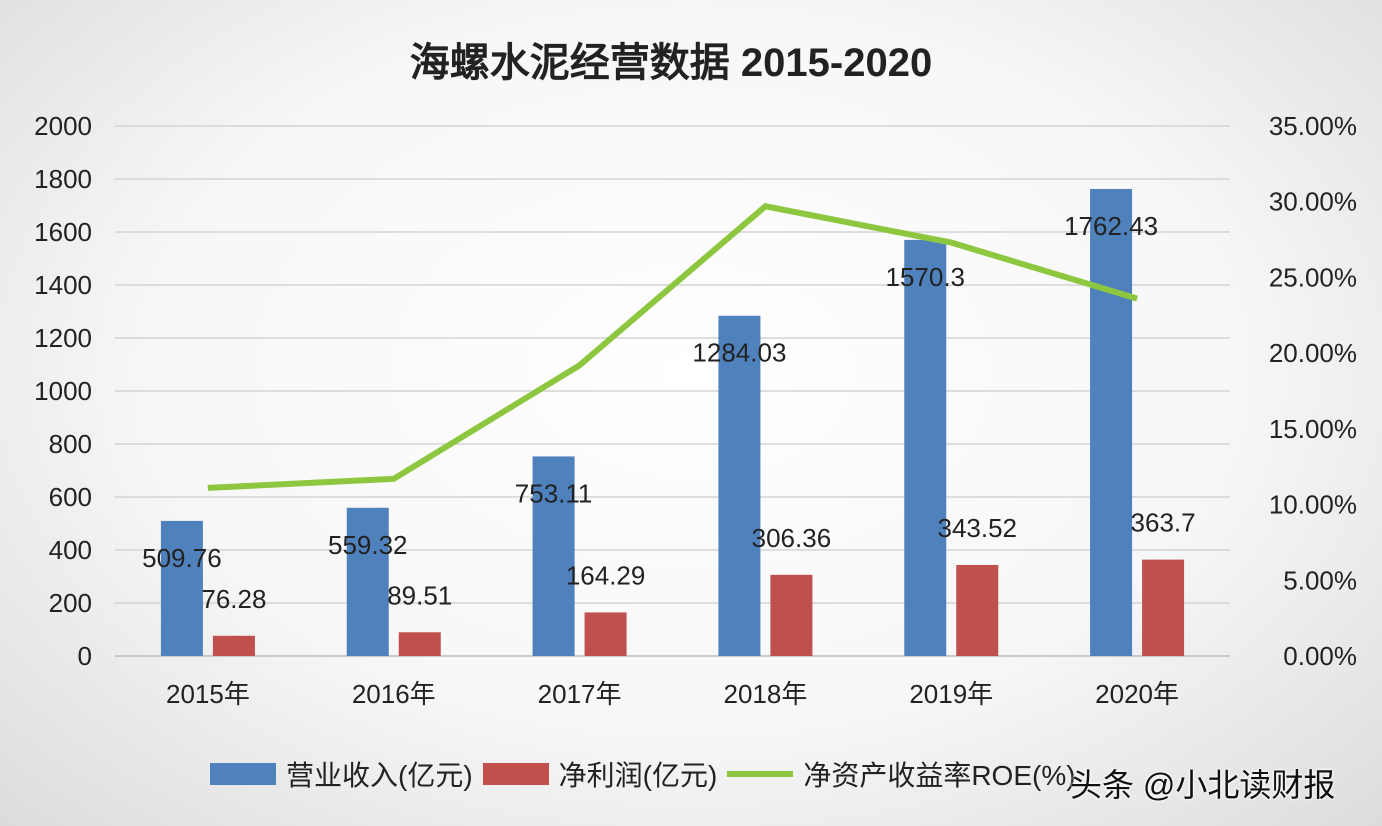 The image size is (1382, 826). What do you see at coordinates (379, 775) in the screenshot?
I see `legend-label-revenue: 营业收入(亿元)` at bounding box center [379, 775].